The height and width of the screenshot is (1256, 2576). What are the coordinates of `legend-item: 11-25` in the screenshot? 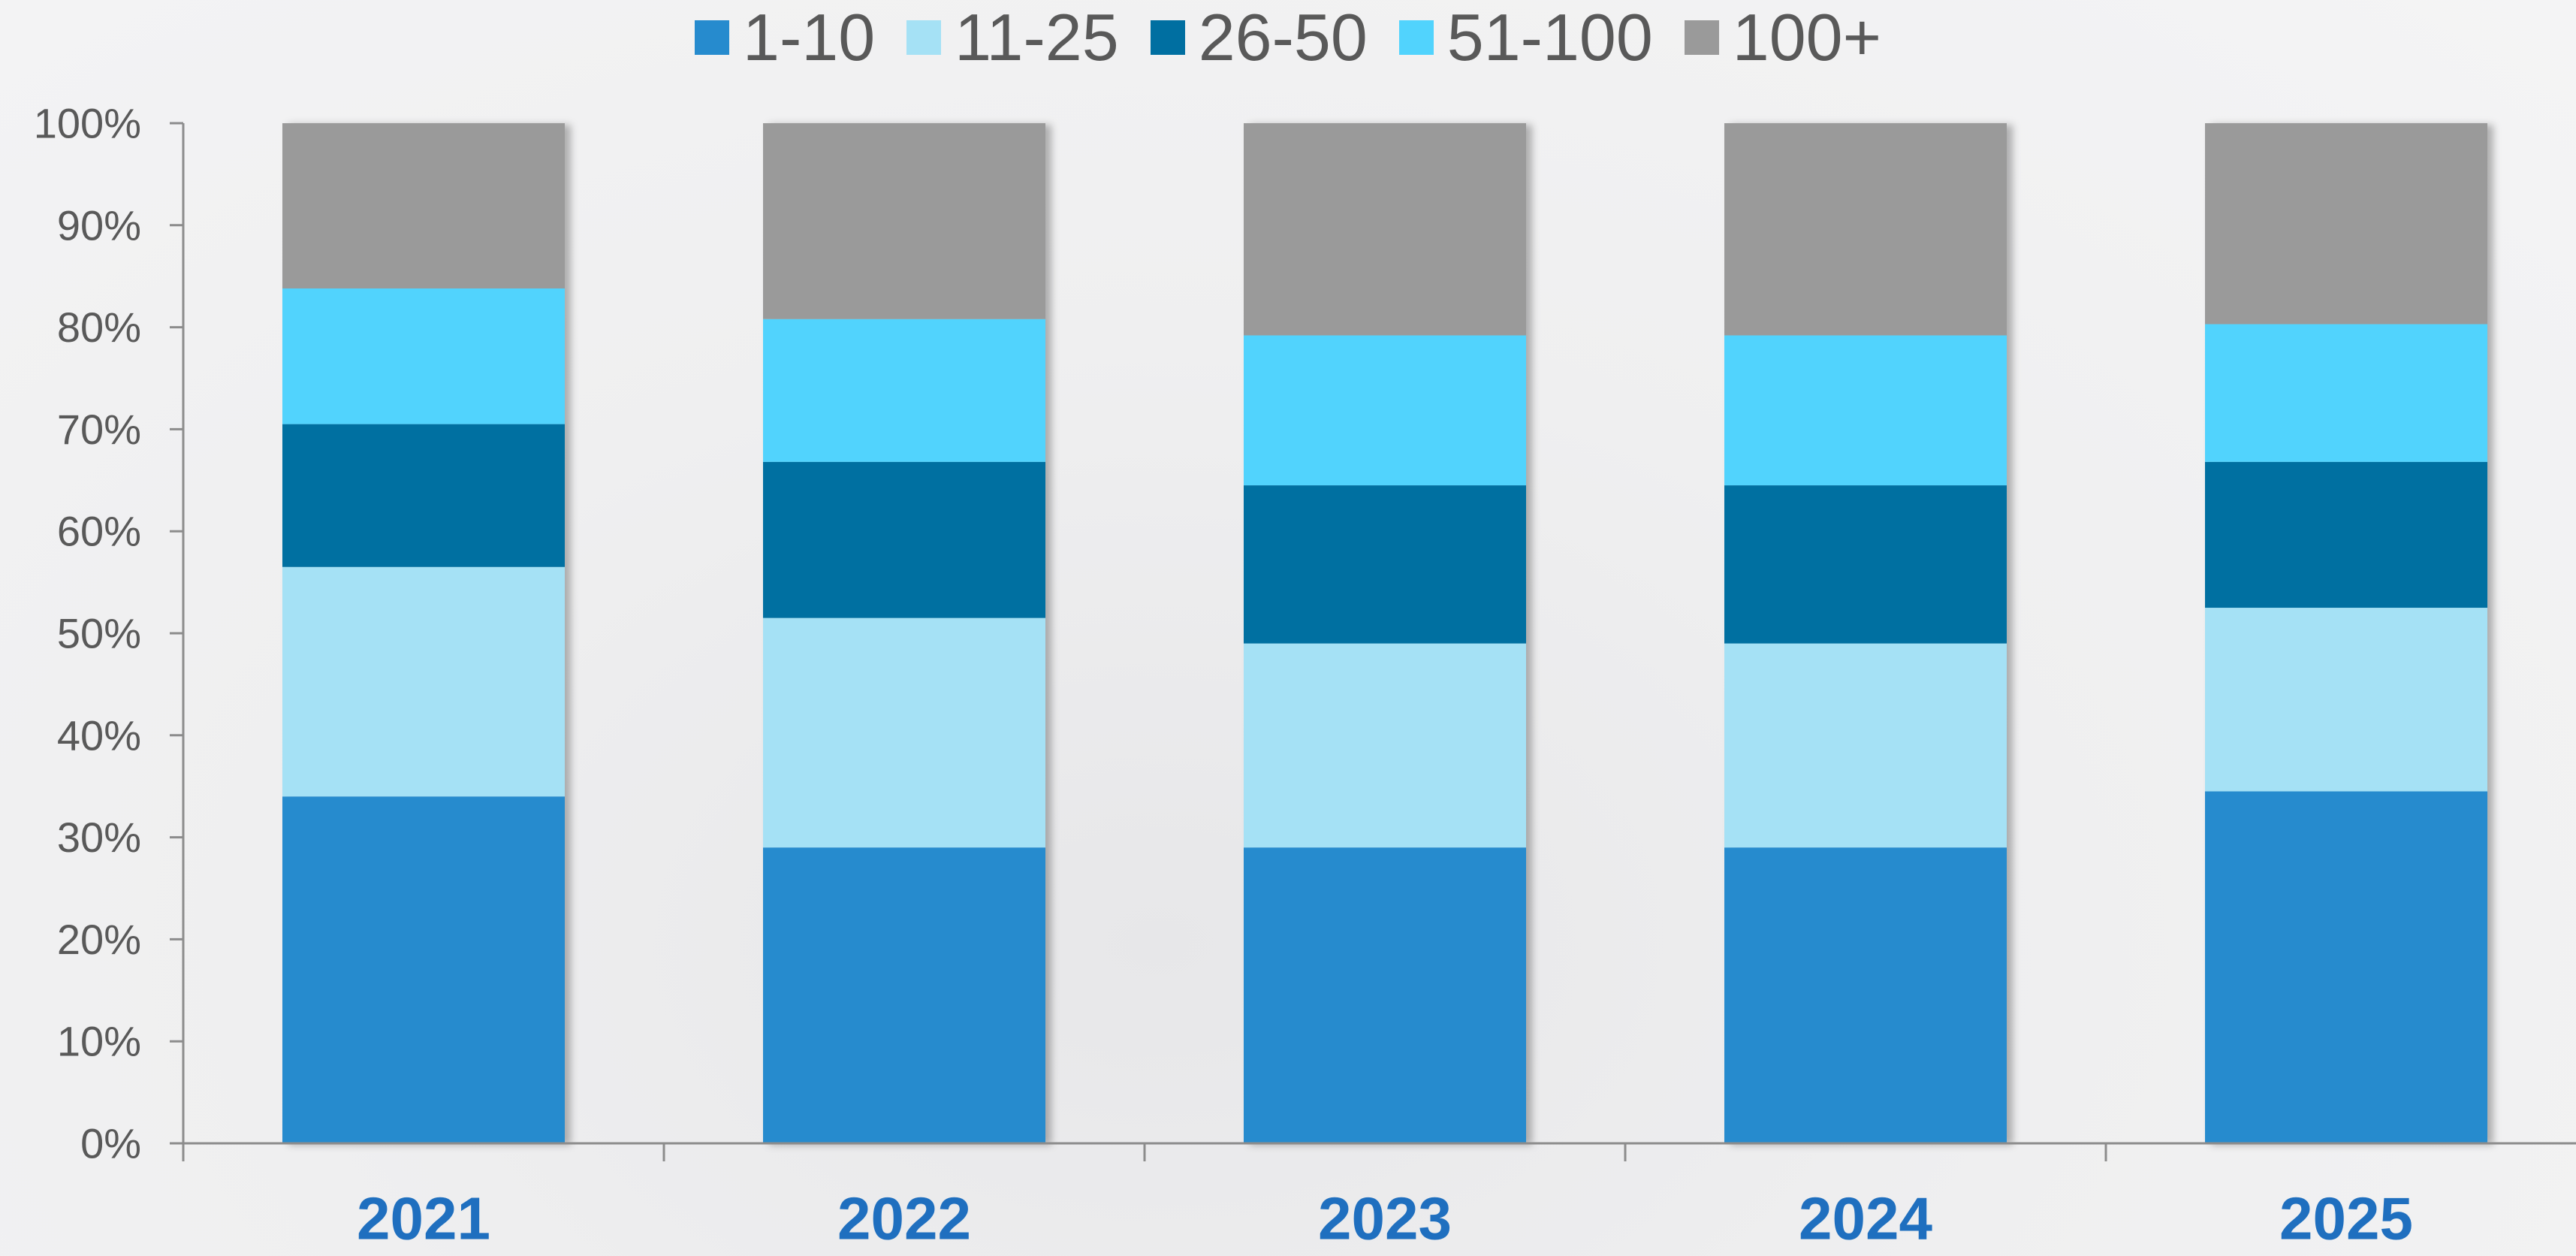 It's located at (1012, 38).